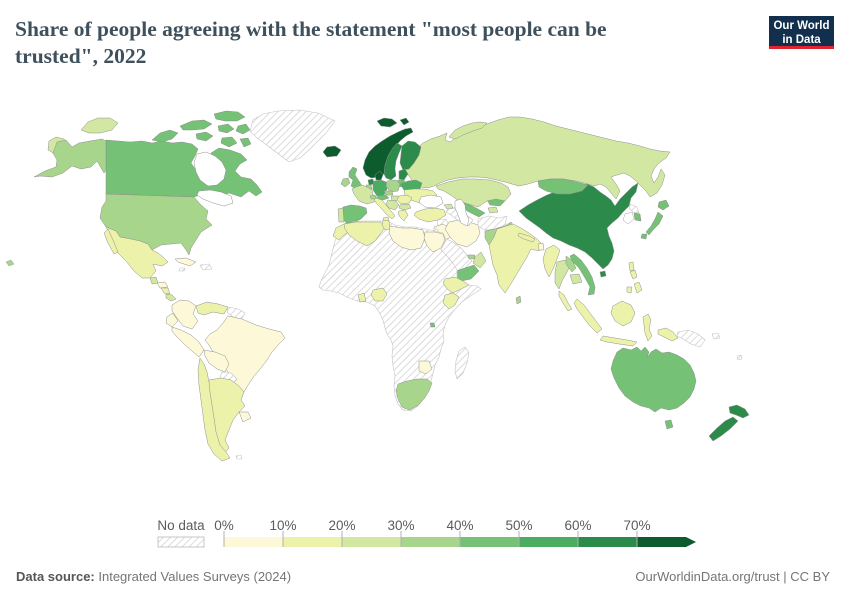  Describe the element at coordinates (518, 525) in the screenshot. I see `svg-text: 50%` at that location.